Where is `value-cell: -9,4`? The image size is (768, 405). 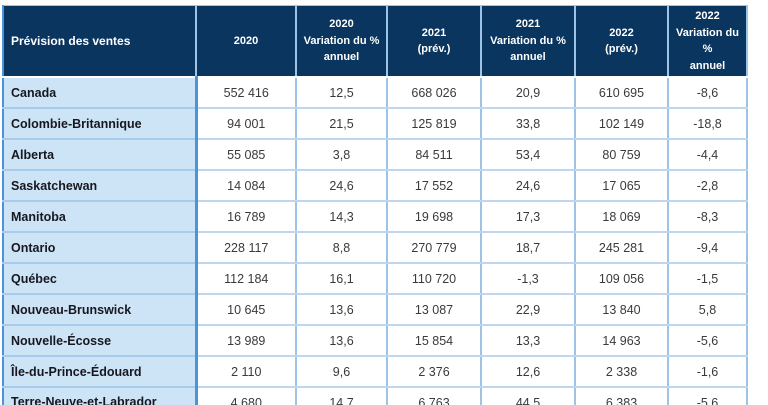 value-cell: -9,4 is located at coordinates (707, 248).